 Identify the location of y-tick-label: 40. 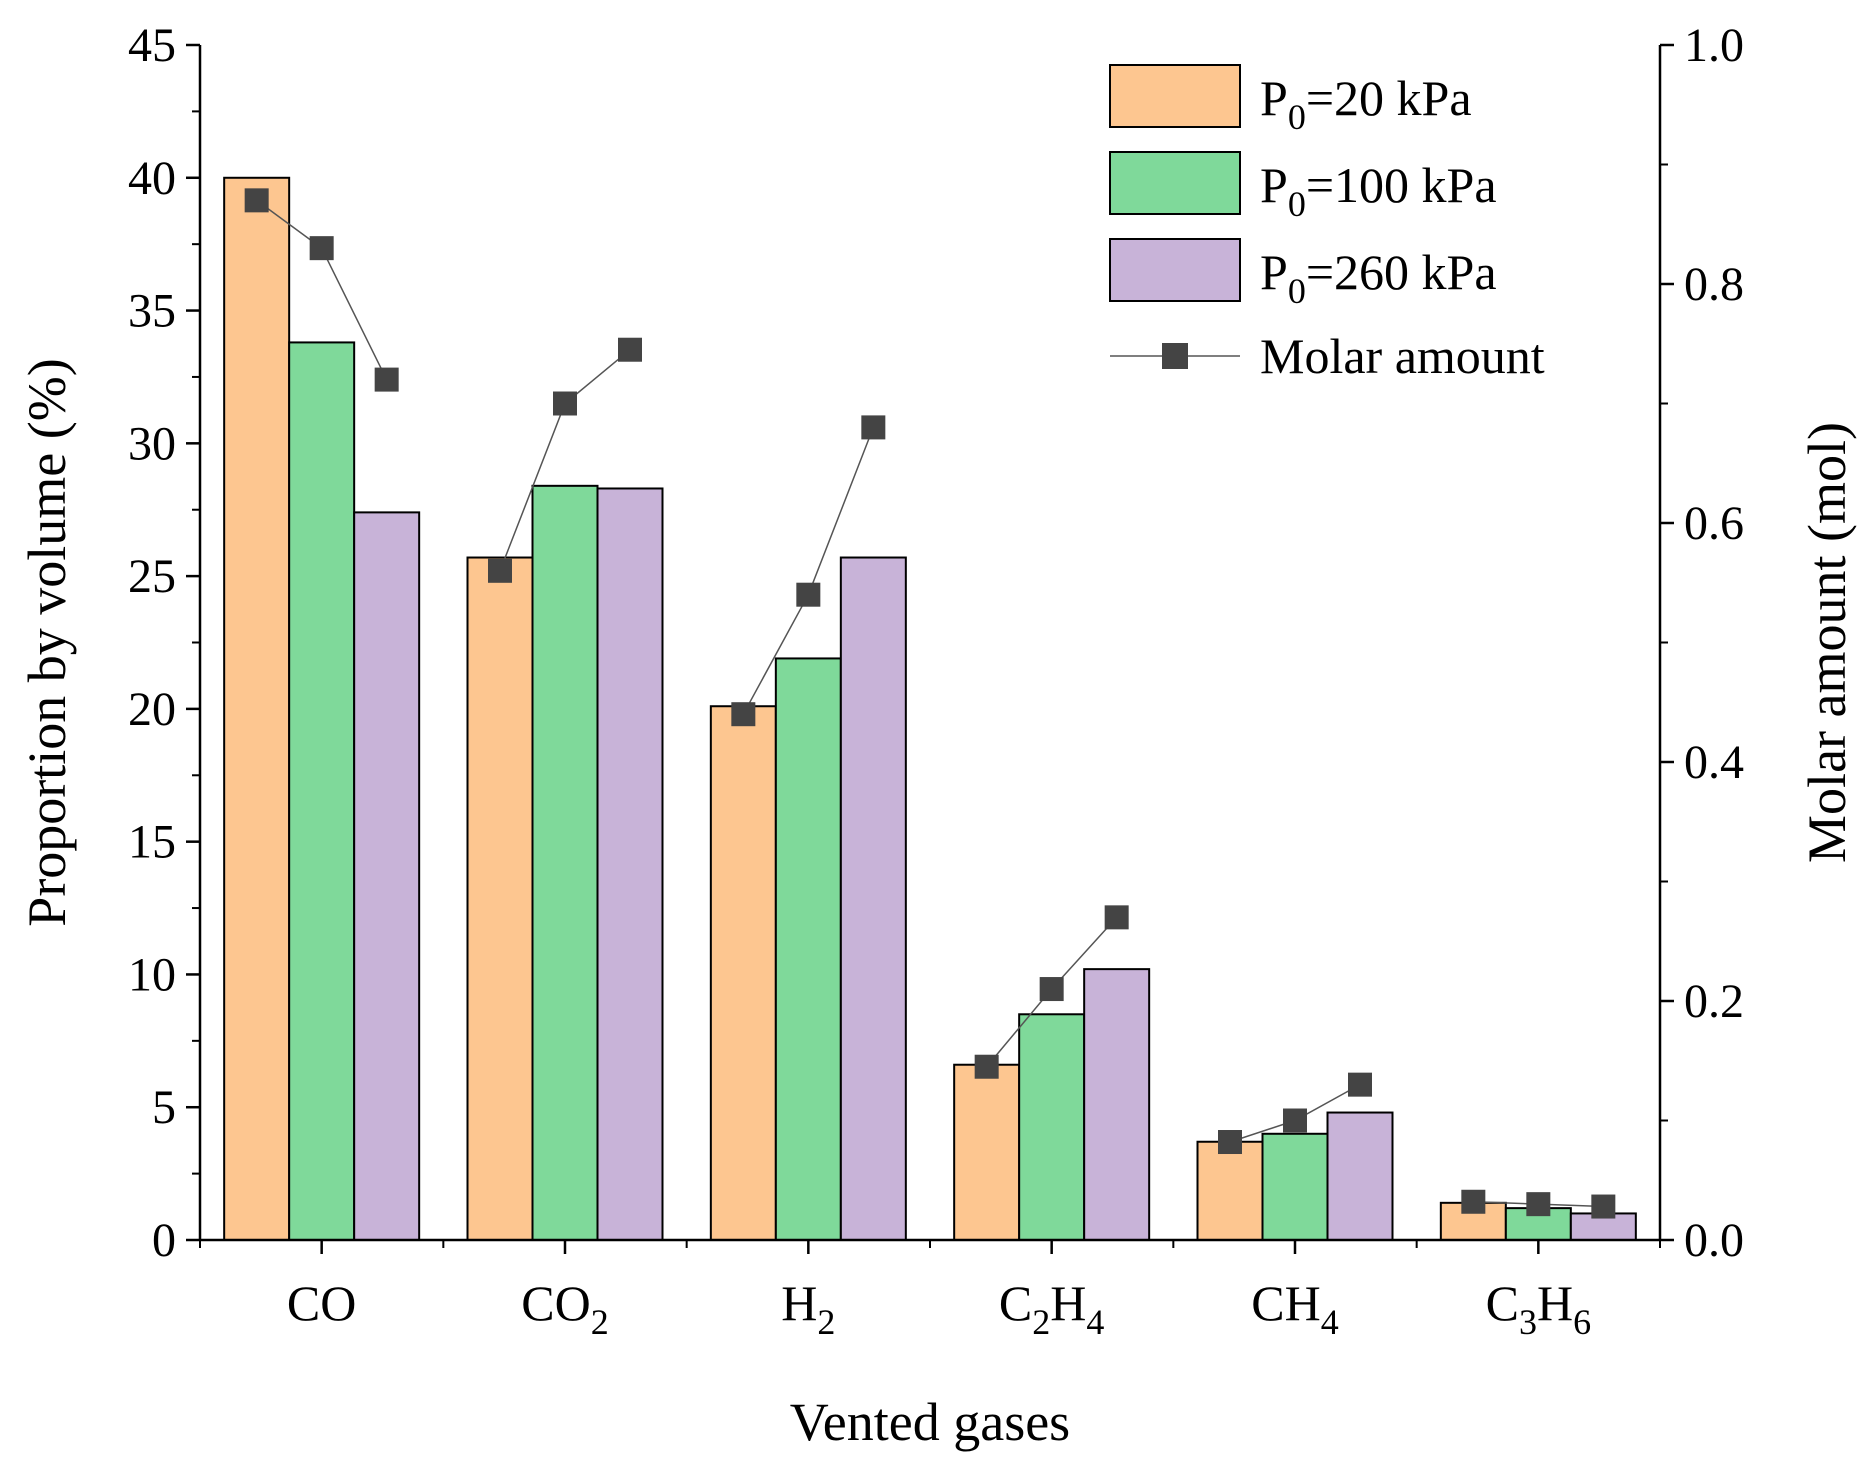
(152, 178).